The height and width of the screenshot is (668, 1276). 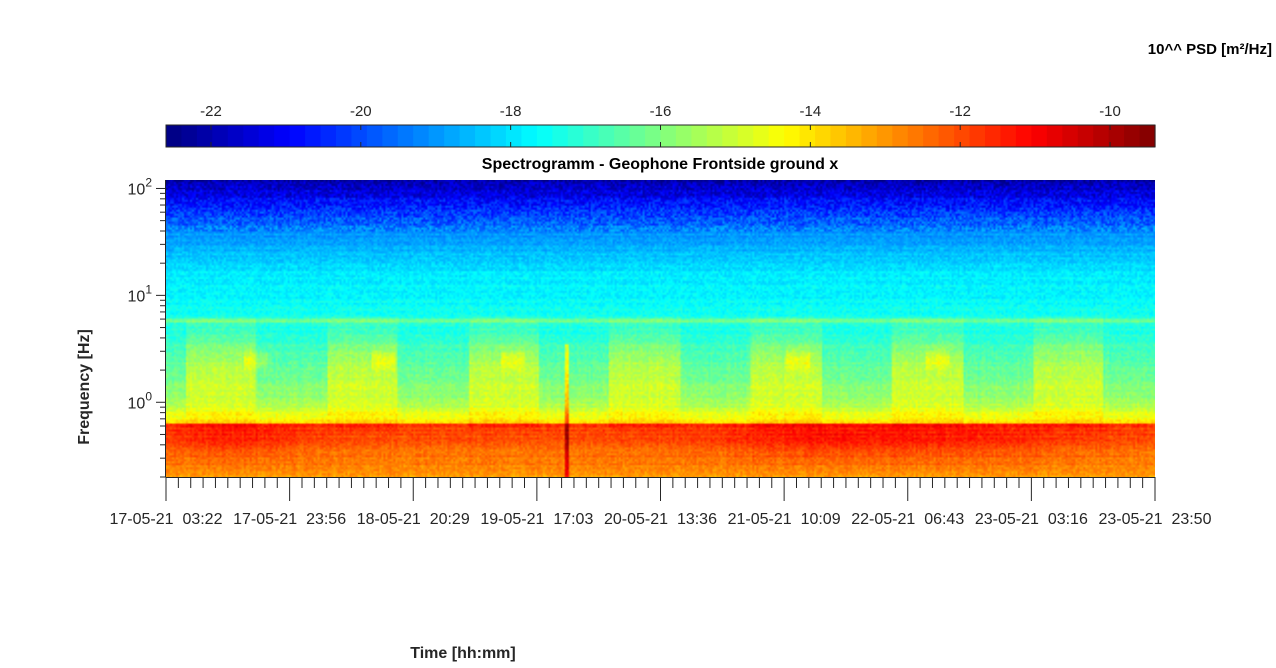 What do you see at coordinates (1110, 111) in the screenshot?
I see `colorbar-tick-label: -10` at bounding box center [1110, 111].